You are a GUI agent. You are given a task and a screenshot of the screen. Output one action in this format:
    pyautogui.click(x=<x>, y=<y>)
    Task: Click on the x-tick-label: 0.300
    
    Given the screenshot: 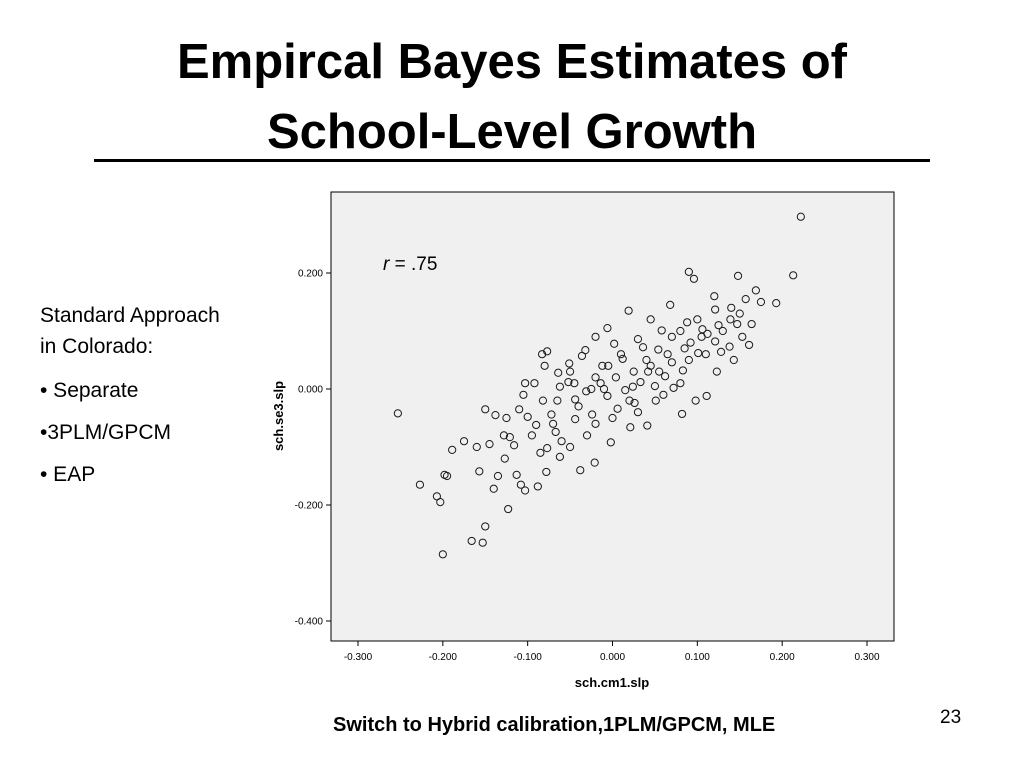 What is the action you would take?
    pyautogui.click(x=866, y=657)
    